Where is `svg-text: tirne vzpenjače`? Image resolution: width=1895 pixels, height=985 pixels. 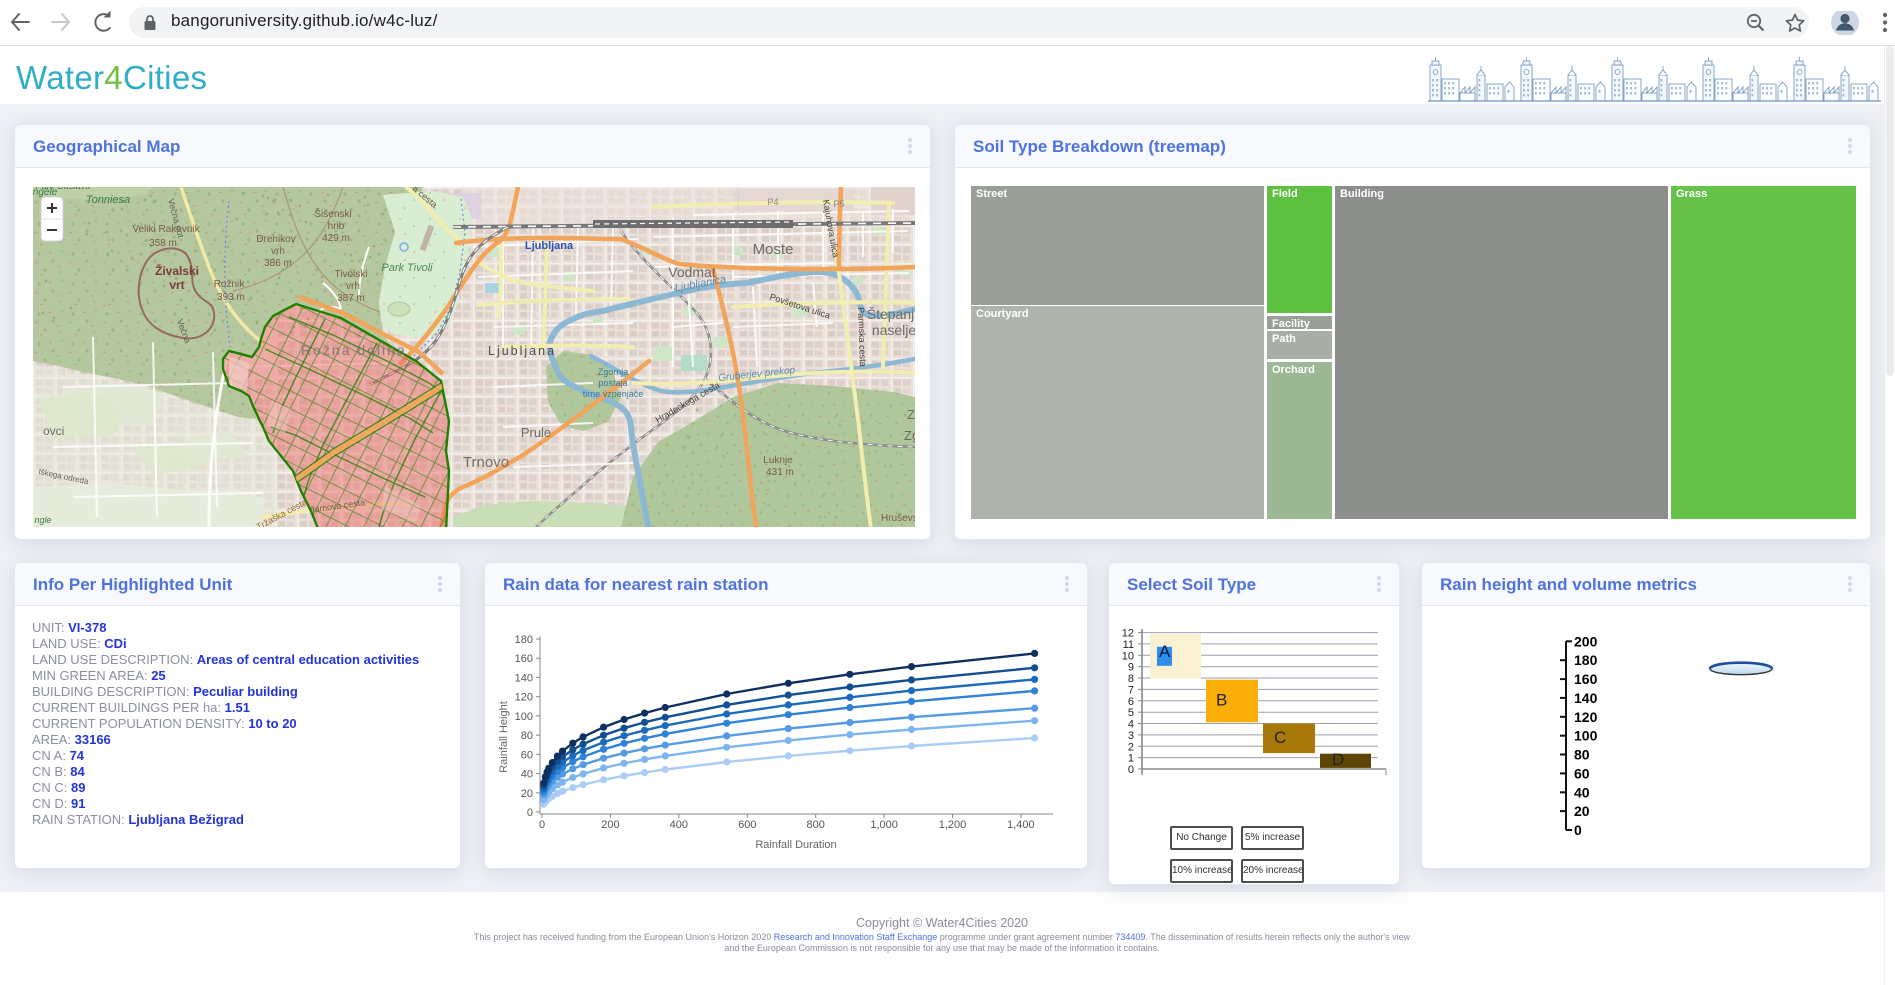
svg-text: tirne vzpenjače is located at coordinates (613, 394).